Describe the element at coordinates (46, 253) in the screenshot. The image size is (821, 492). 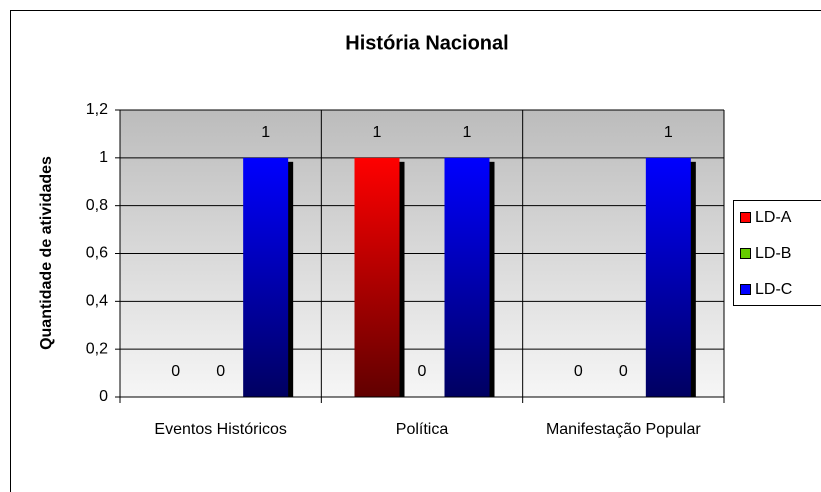
I see `y-axis-label: Quantidade de atividades` at that location.